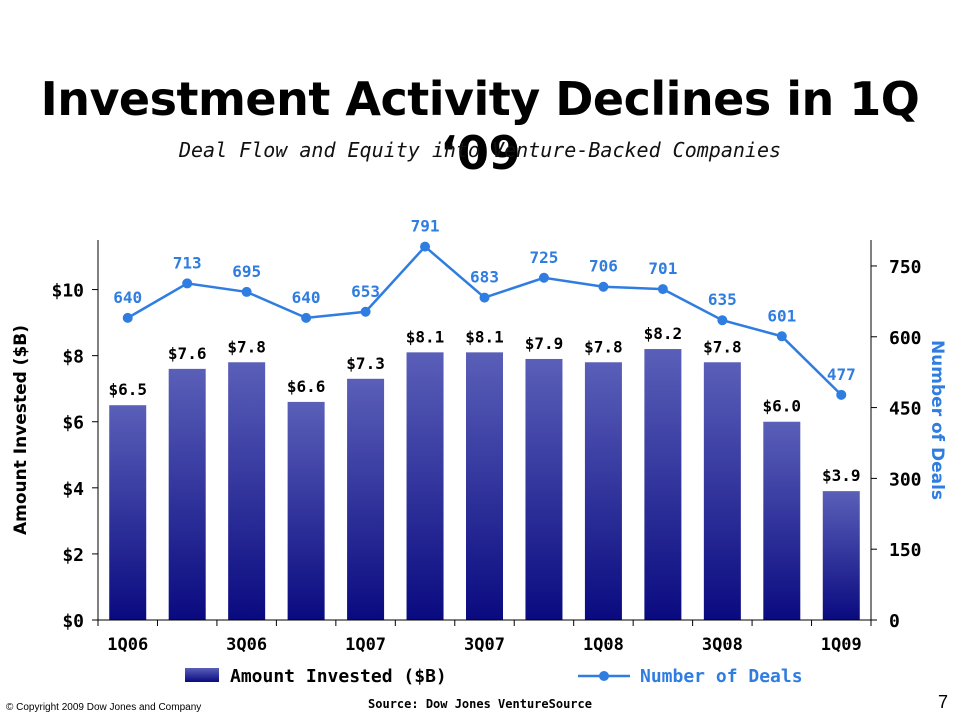 The height and width of the screenshot is (720, 960). I want to click on bar-4Q06, so click(306, 510).